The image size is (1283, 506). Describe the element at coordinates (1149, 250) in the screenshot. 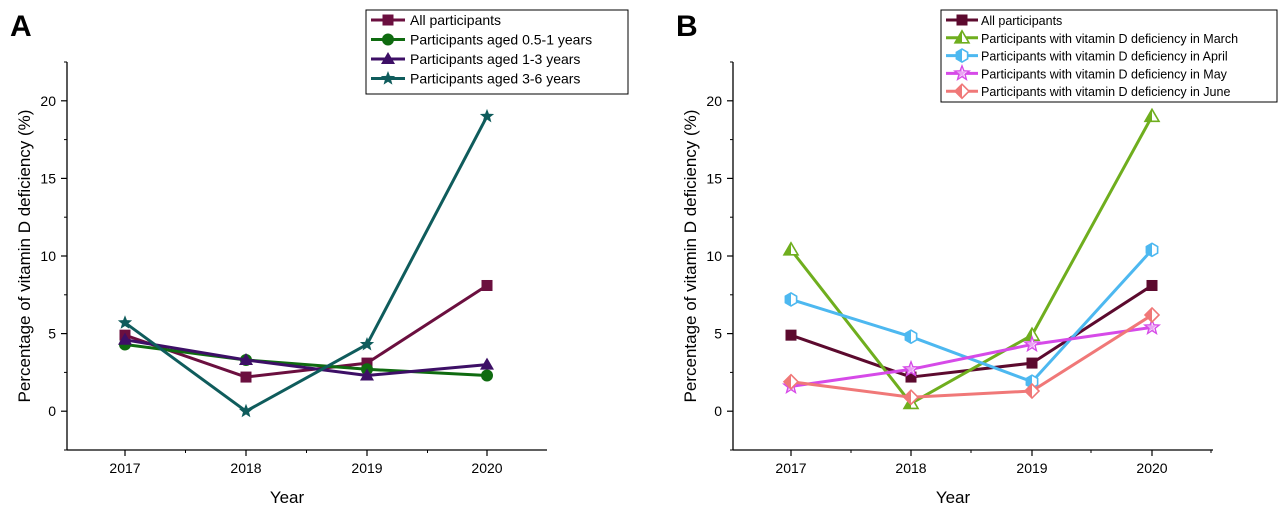

I see `panel-b-series-2-point-3-half` at that location.